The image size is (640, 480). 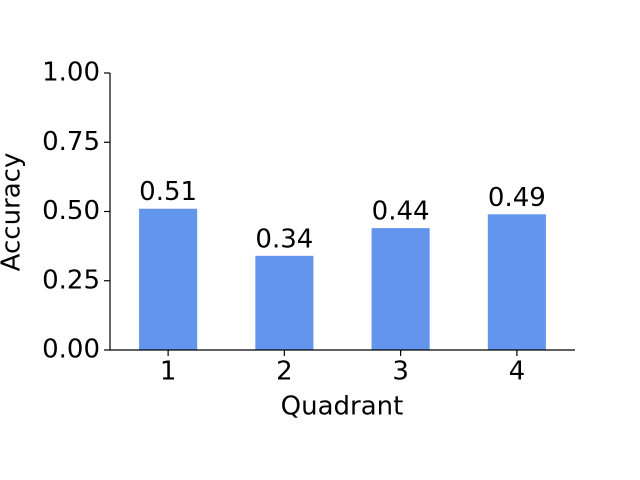 I want to click on x-tick-label: 3, so click(x=400, y=372).